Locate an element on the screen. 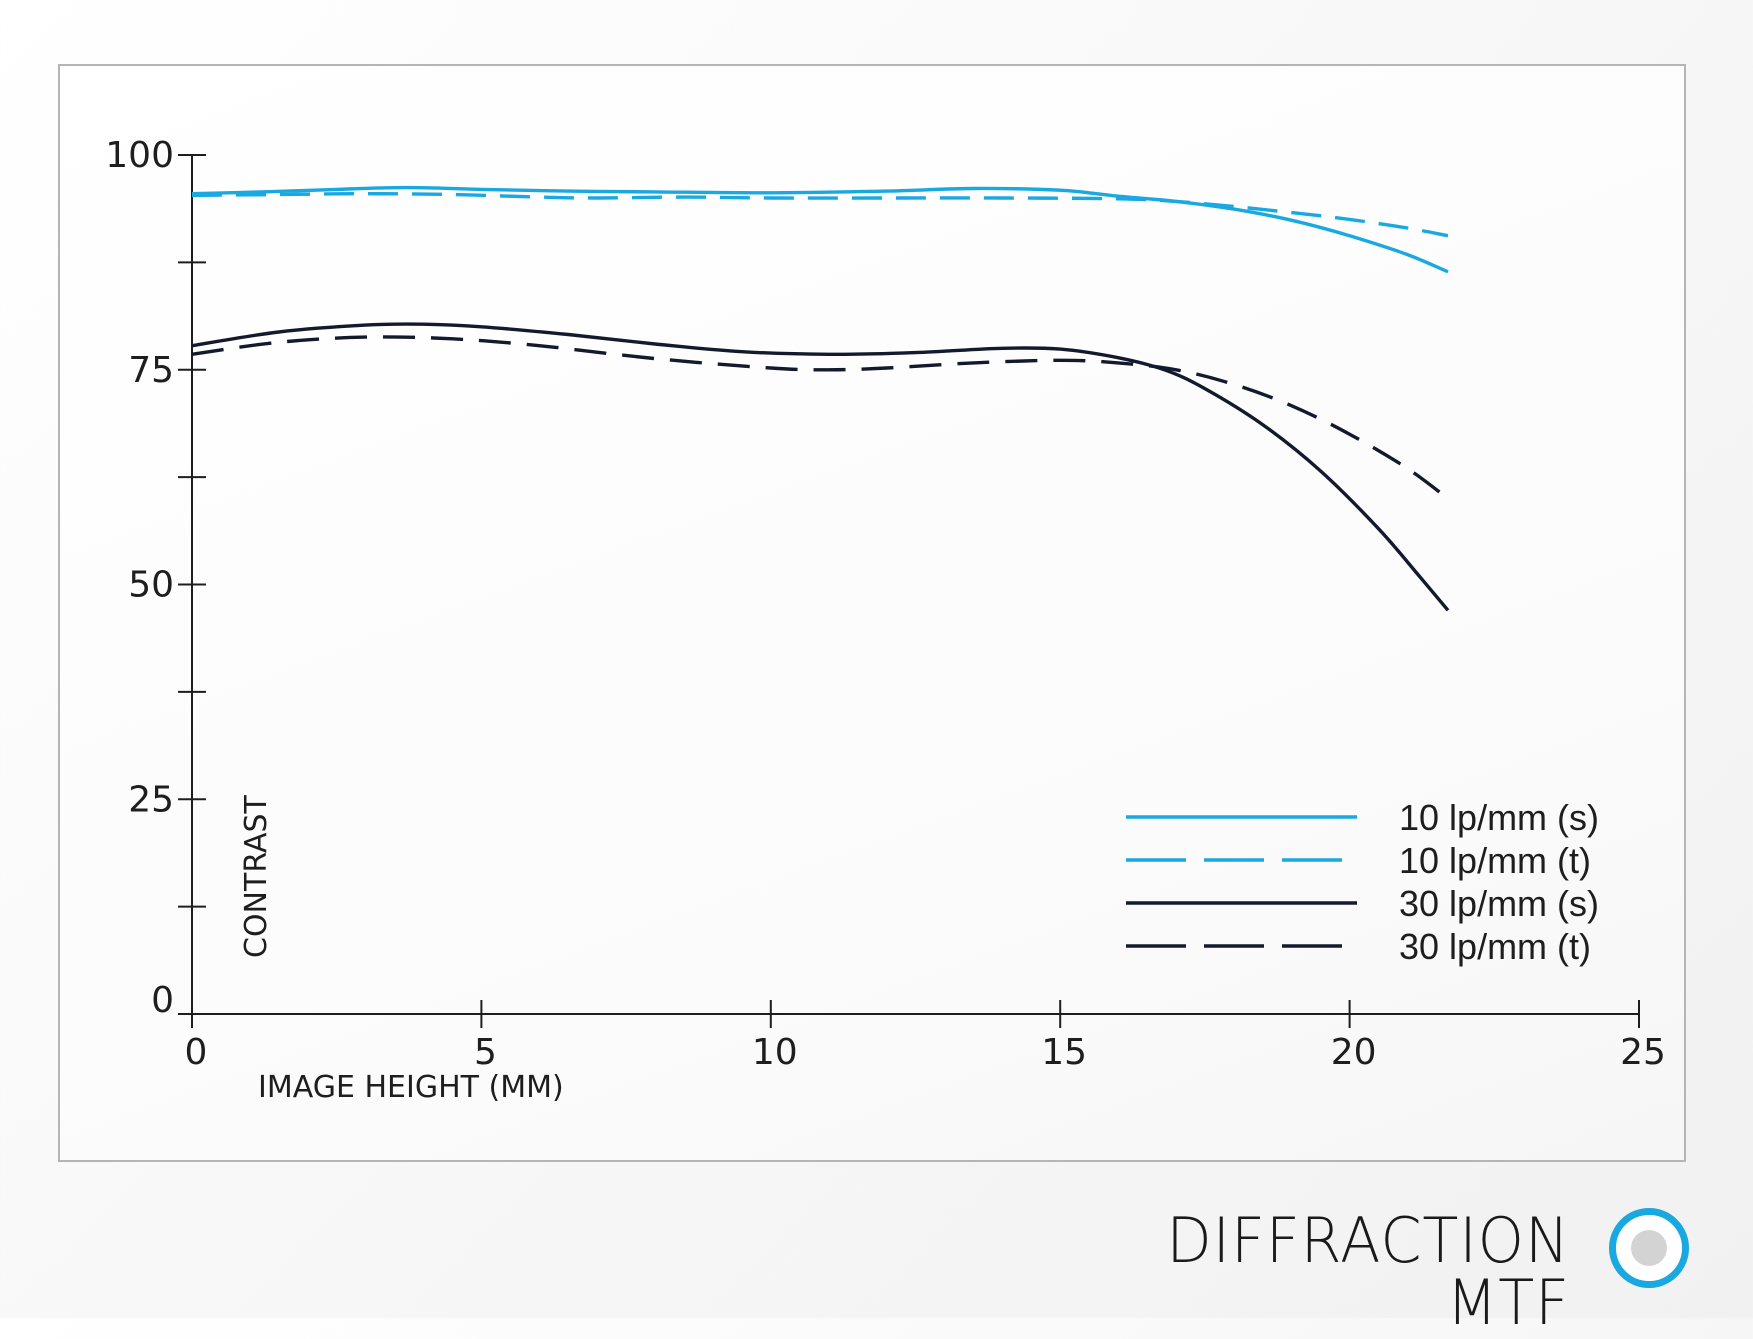 Image resolution: width=1753 pixels, height=1339 pixels. legend-label-30-lp-mm-t: 30 lp/mm (t) is located at coordinates (1495, 946).